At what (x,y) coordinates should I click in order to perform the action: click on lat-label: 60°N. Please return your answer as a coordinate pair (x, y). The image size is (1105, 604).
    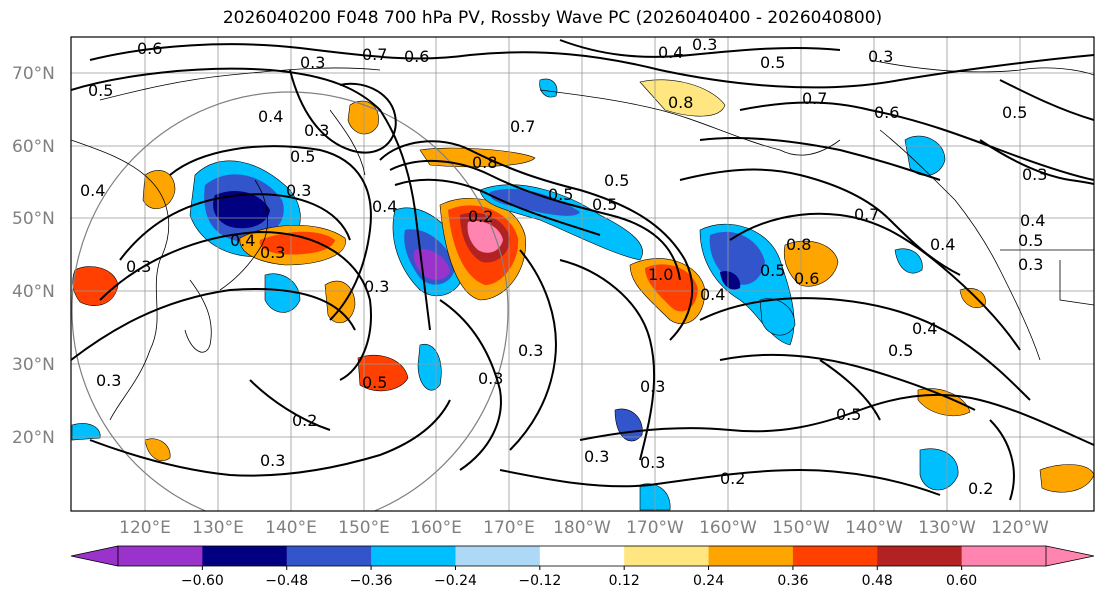
    Looking at the image, I should click on (33, 147).